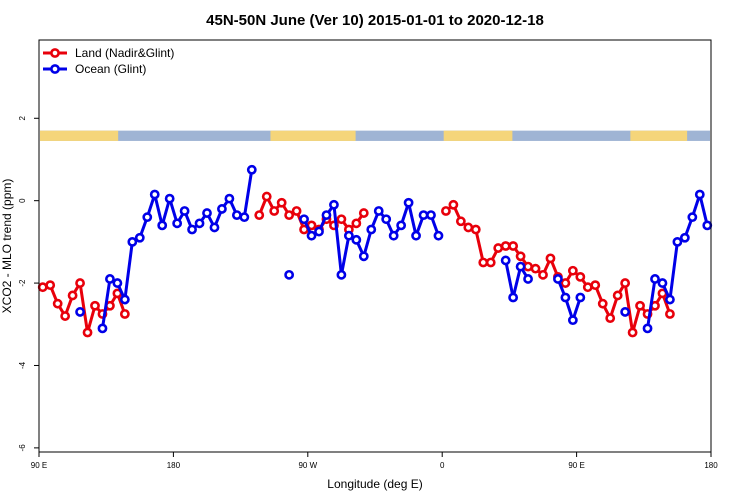  What do you see at coordinates (374, 461) in the screenshot?
I see `x-axis: 90 E 180 90 W 0 90 E 180` at bounding box center [374, 461].